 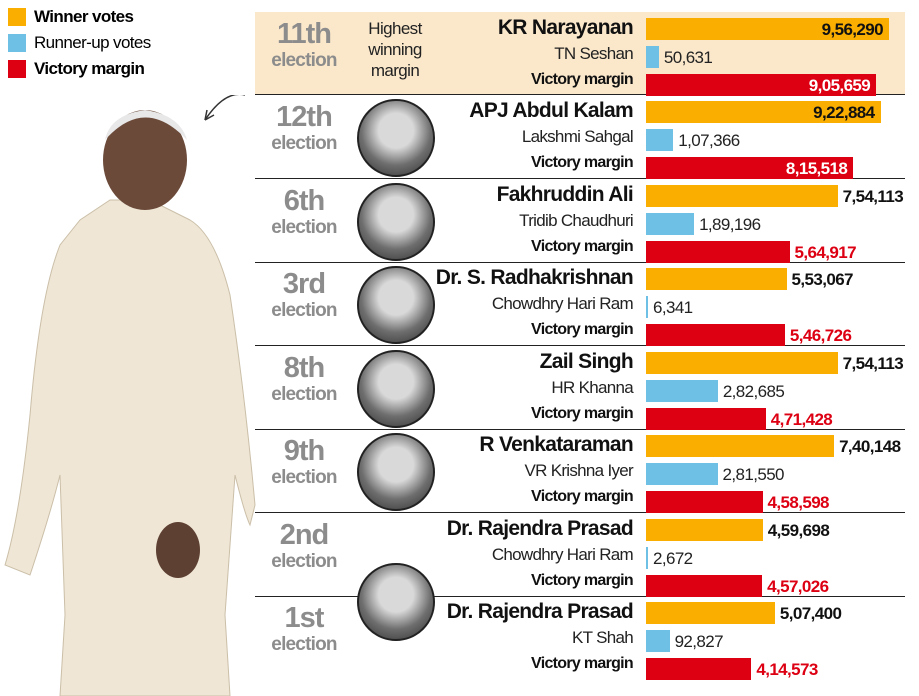 I want to click on legend-winner: Winner votes, so click(x=79, y=17).